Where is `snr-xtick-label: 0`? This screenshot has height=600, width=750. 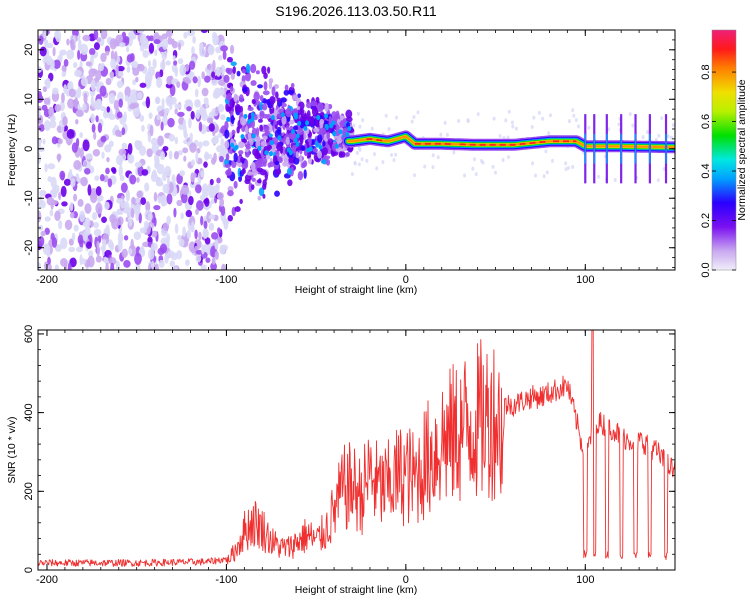 snr-xtick-label: 0 is located at coordinates (406, 580).